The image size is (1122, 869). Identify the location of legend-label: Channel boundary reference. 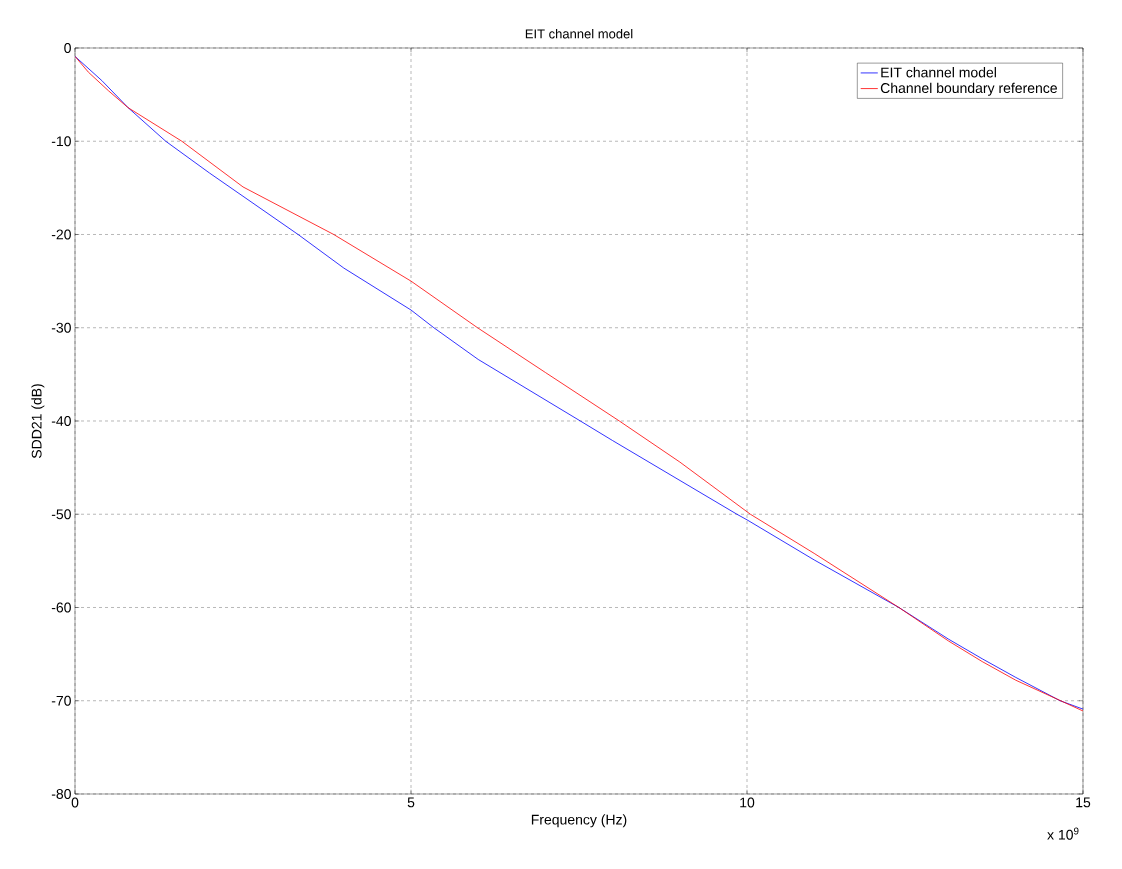
(968, 89).